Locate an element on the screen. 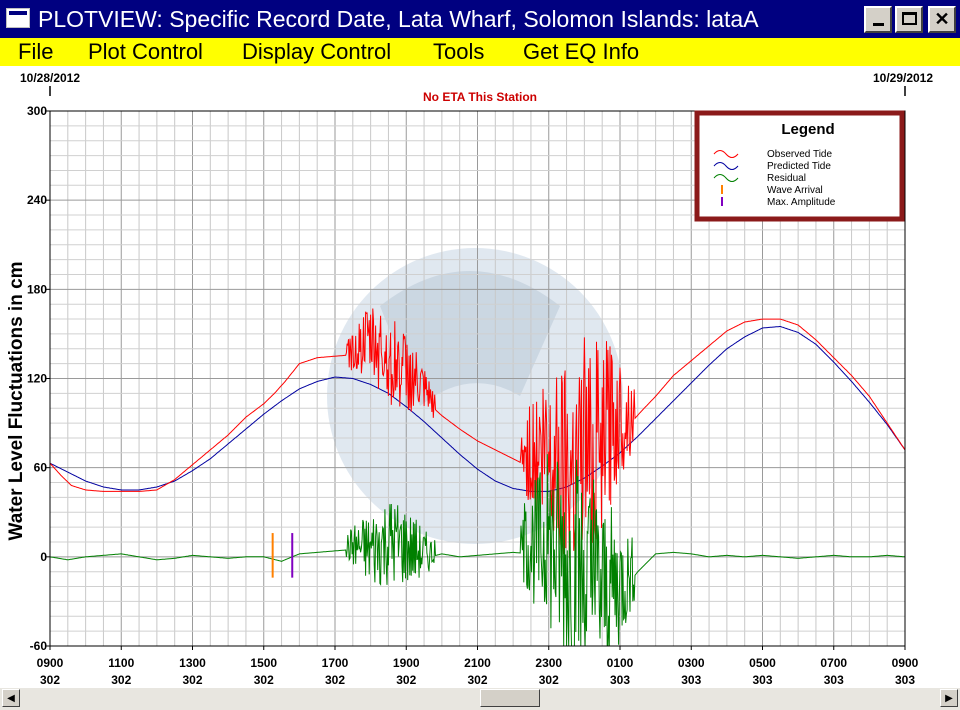  maximize-icon is located at coordinates (909, 18).